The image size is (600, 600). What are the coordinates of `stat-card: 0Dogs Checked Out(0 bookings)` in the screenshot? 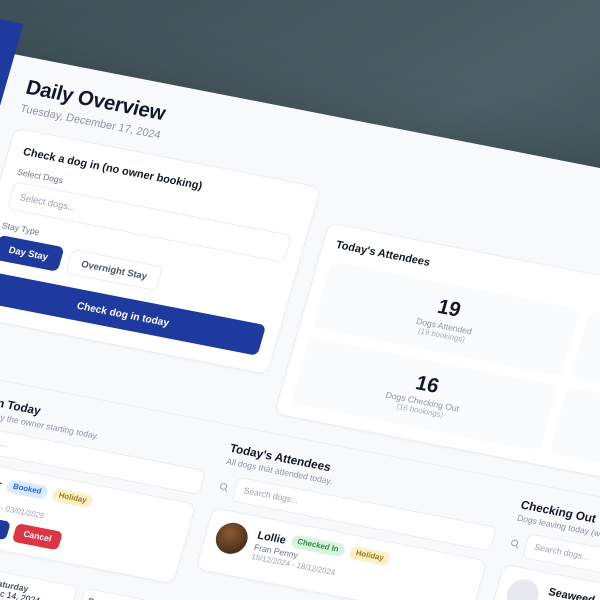 It's located at (574, 444).